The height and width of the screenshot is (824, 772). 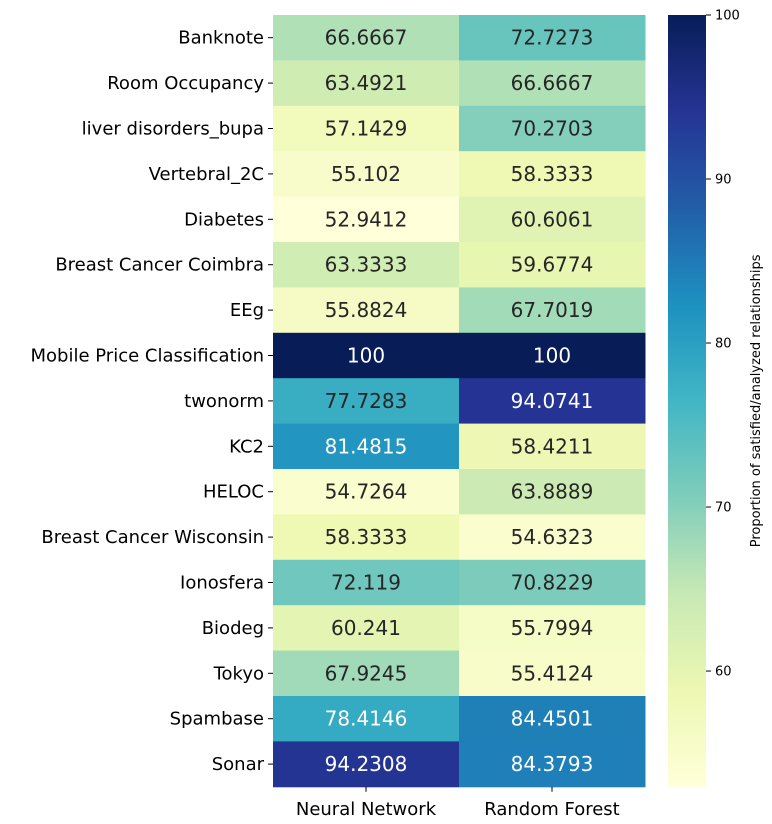 I want to click on cell-value-label: 54.7264, so click(x=366, y=492).